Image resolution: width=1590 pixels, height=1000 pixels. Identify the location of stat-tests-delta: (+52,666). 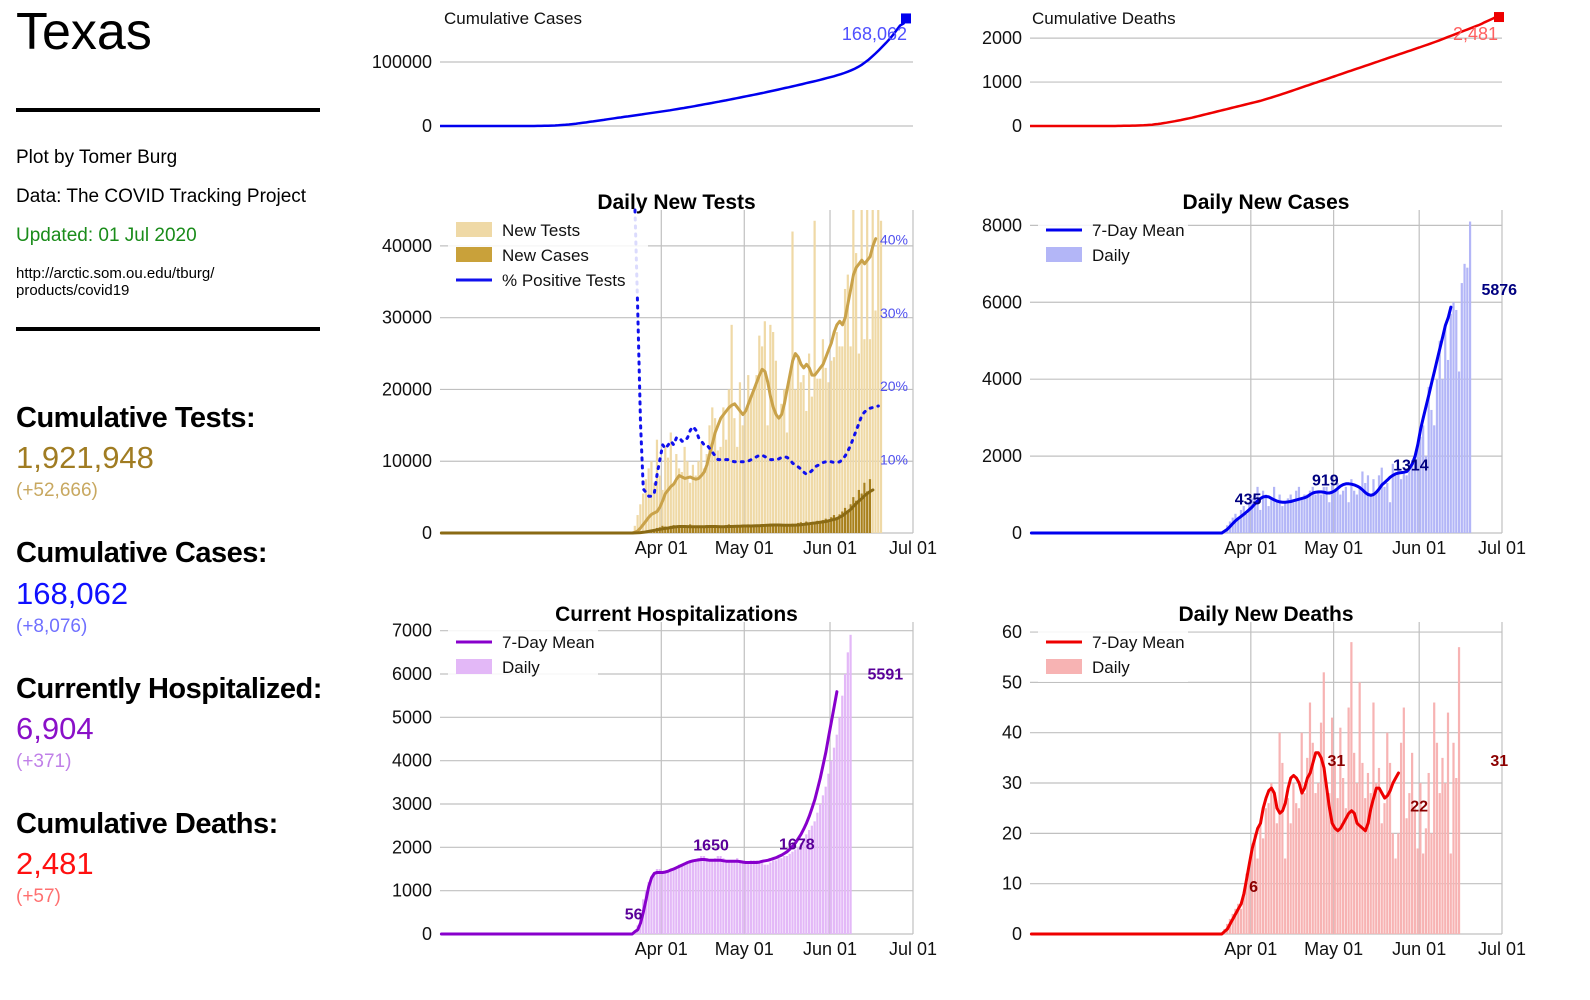
(57, 490).